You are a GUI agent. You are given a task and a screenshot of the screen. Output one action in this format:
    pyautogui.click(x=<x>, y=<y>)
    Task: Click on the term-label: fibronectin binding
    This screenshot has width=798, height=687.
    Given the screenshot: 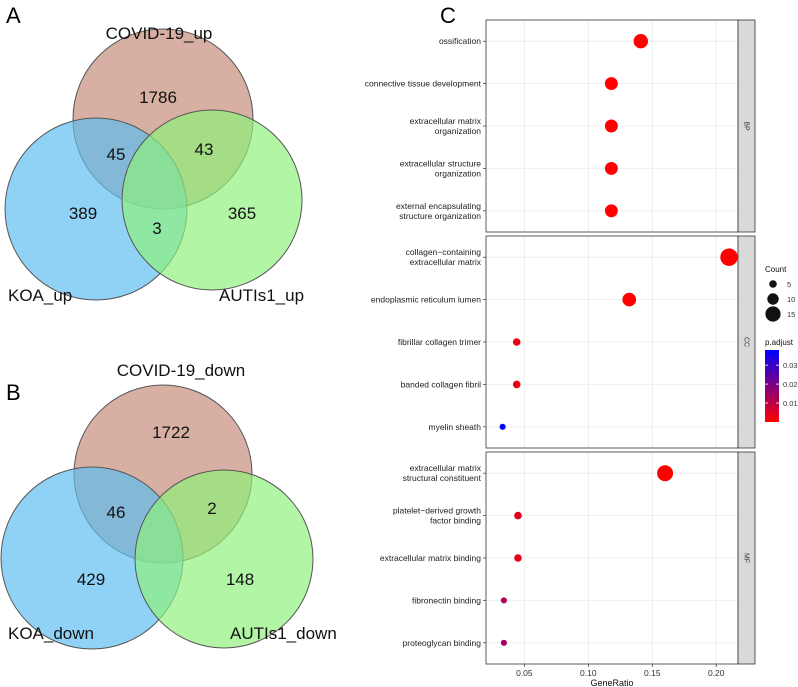 What is the action you would take?
    pyautogui.click(x=446, y=600)
    